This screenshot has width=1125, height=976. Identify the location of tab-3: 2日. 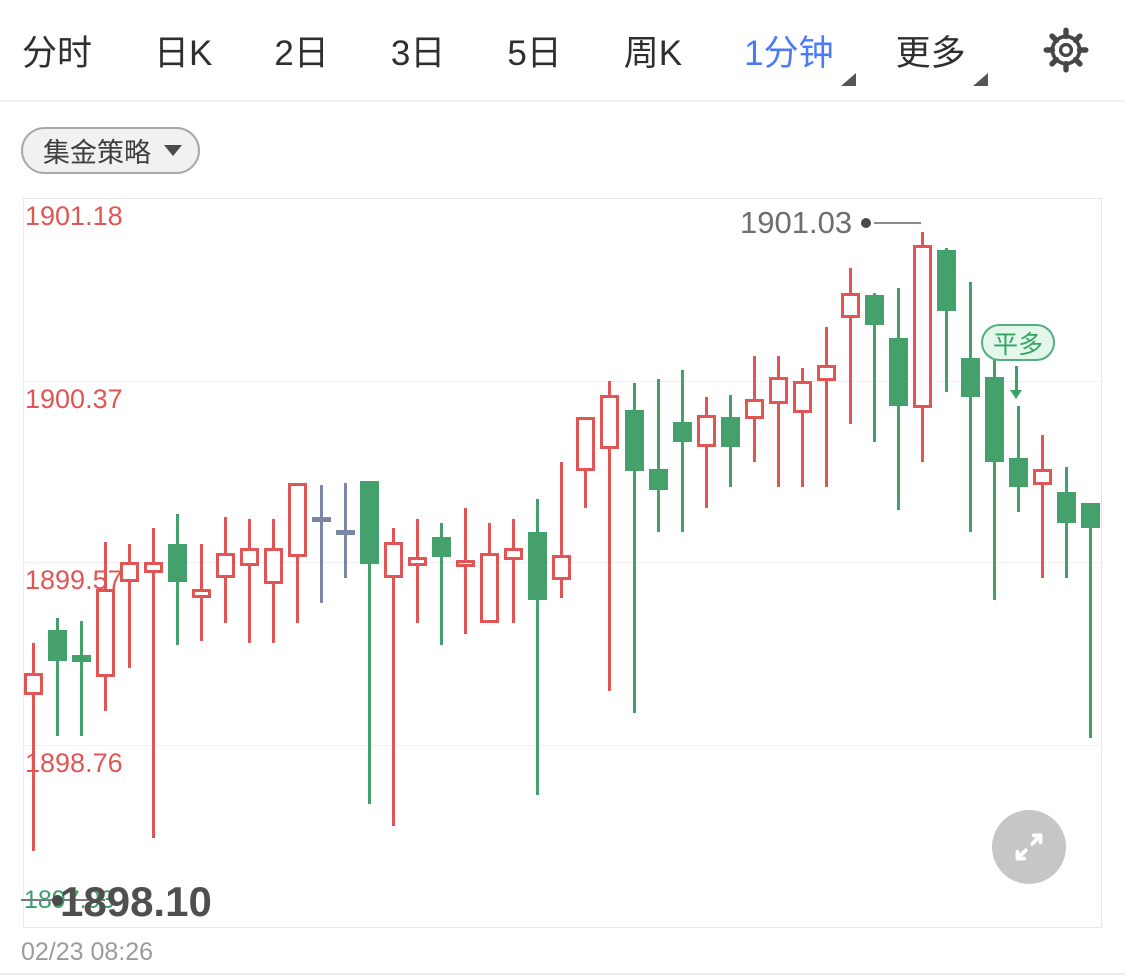
(301, 50).